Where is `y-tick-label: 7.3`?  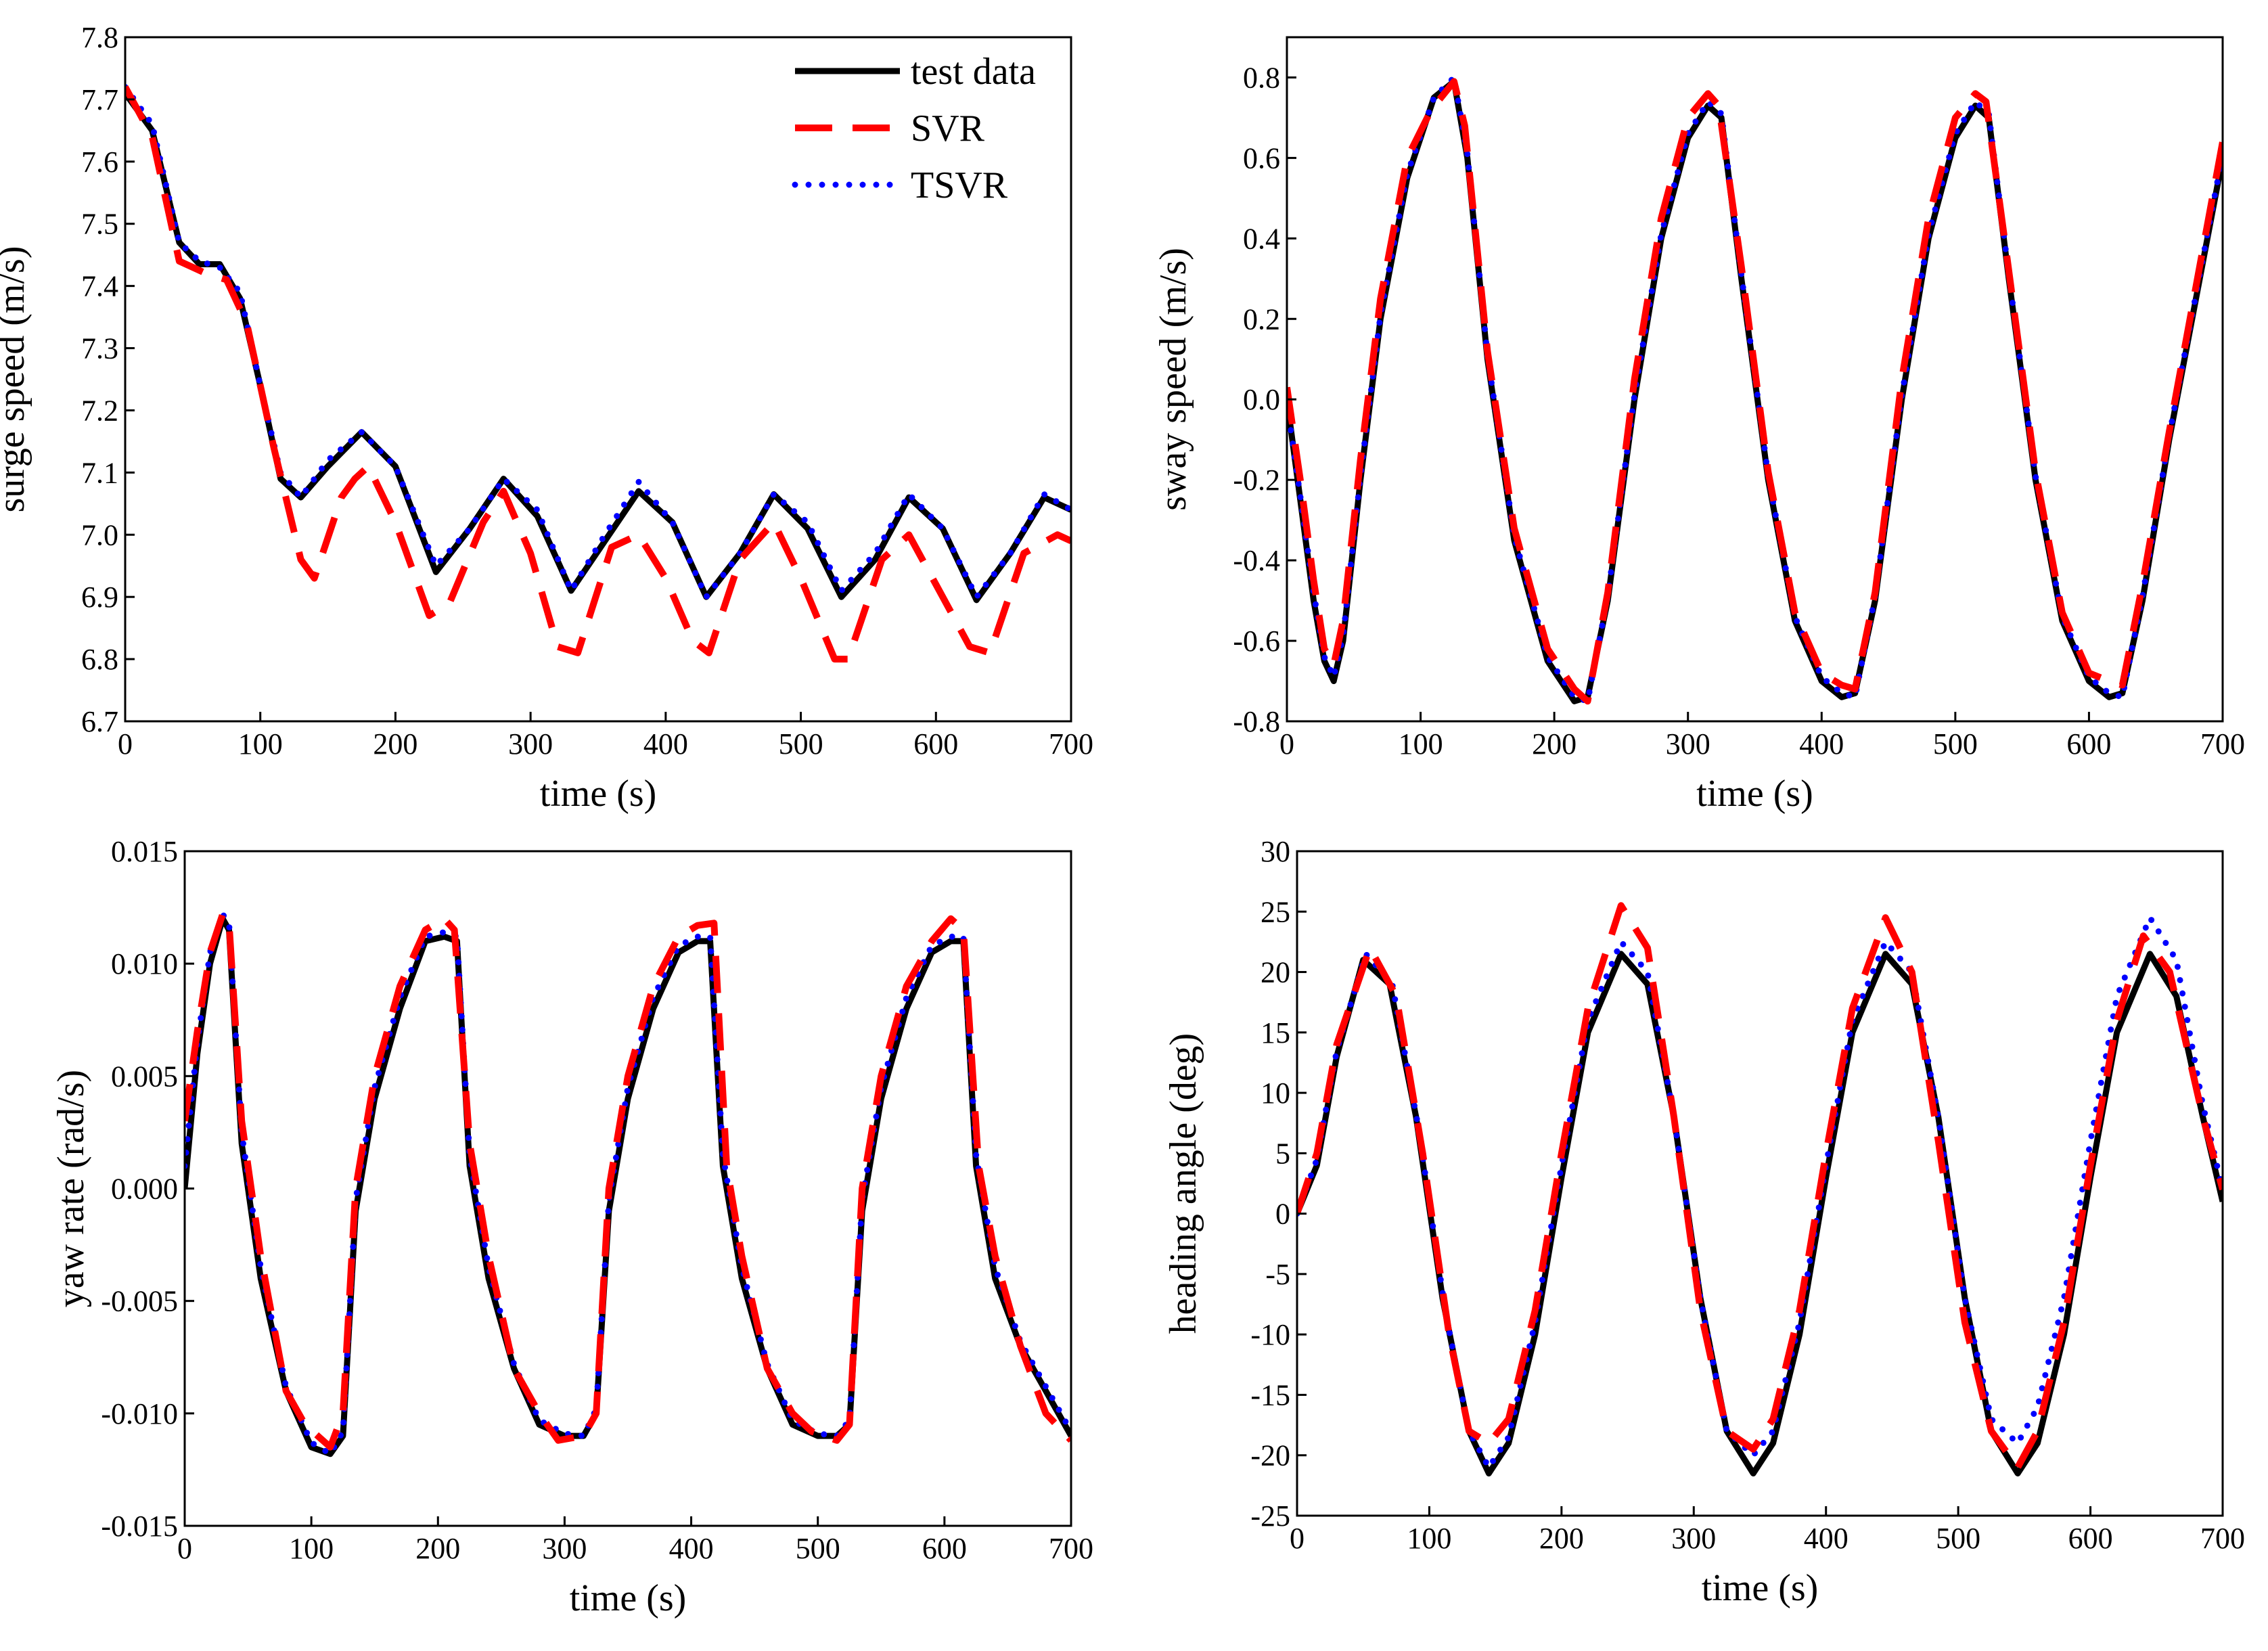
y-tick-label: 7.3 is located at coordinates (100, 349).